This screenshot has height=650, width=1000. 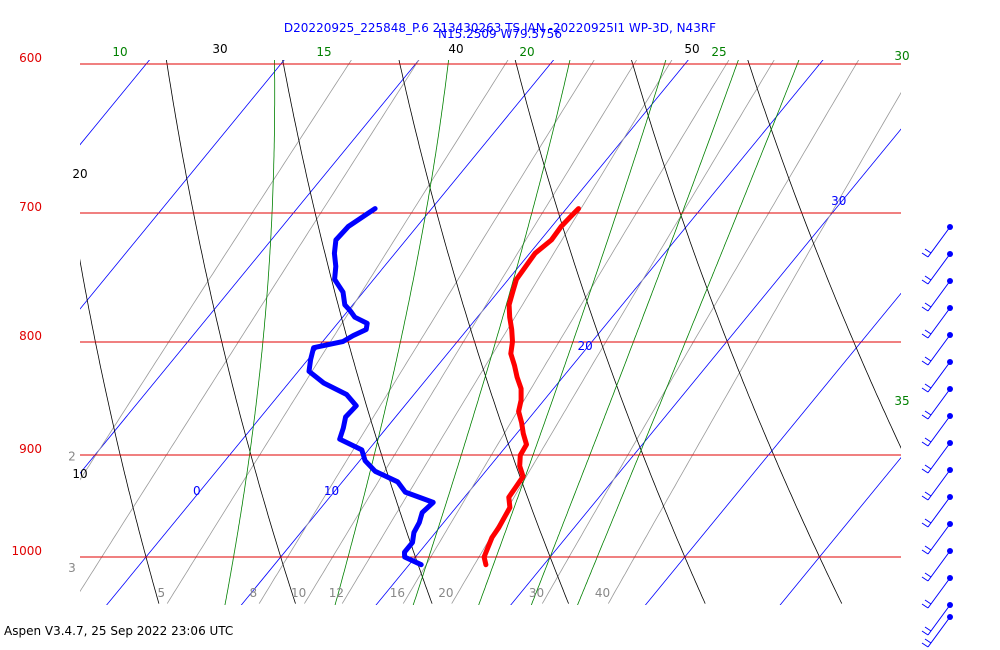 What do you see at coordinates (901, 56) in the screenshot?
I see `moist-adiabat-label: 30` at bounding box center [901, 56].